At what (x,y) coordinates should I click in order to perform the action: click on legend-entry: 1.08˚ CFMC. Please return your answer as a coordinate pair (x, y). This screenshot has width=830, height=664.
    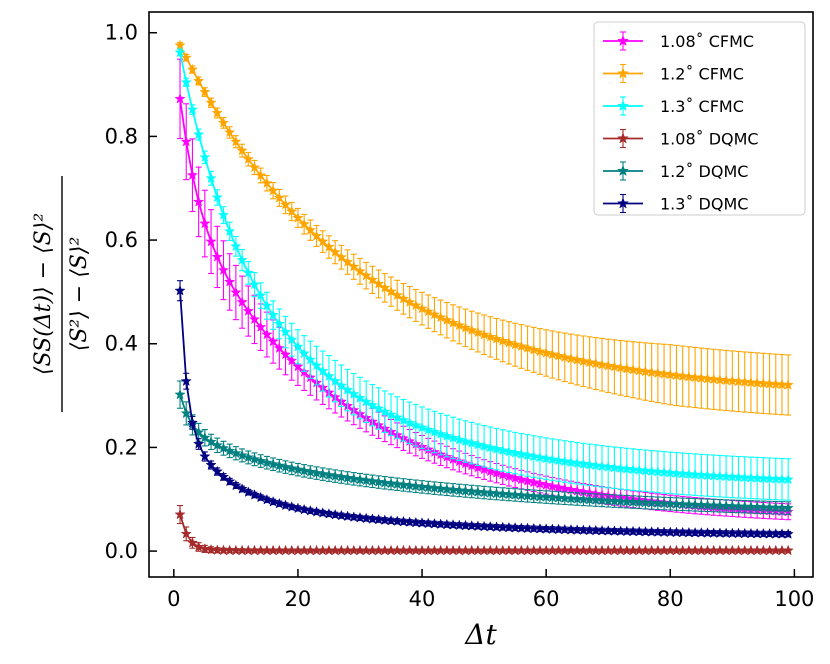
    Looking at the image, I should click on (678, 41).